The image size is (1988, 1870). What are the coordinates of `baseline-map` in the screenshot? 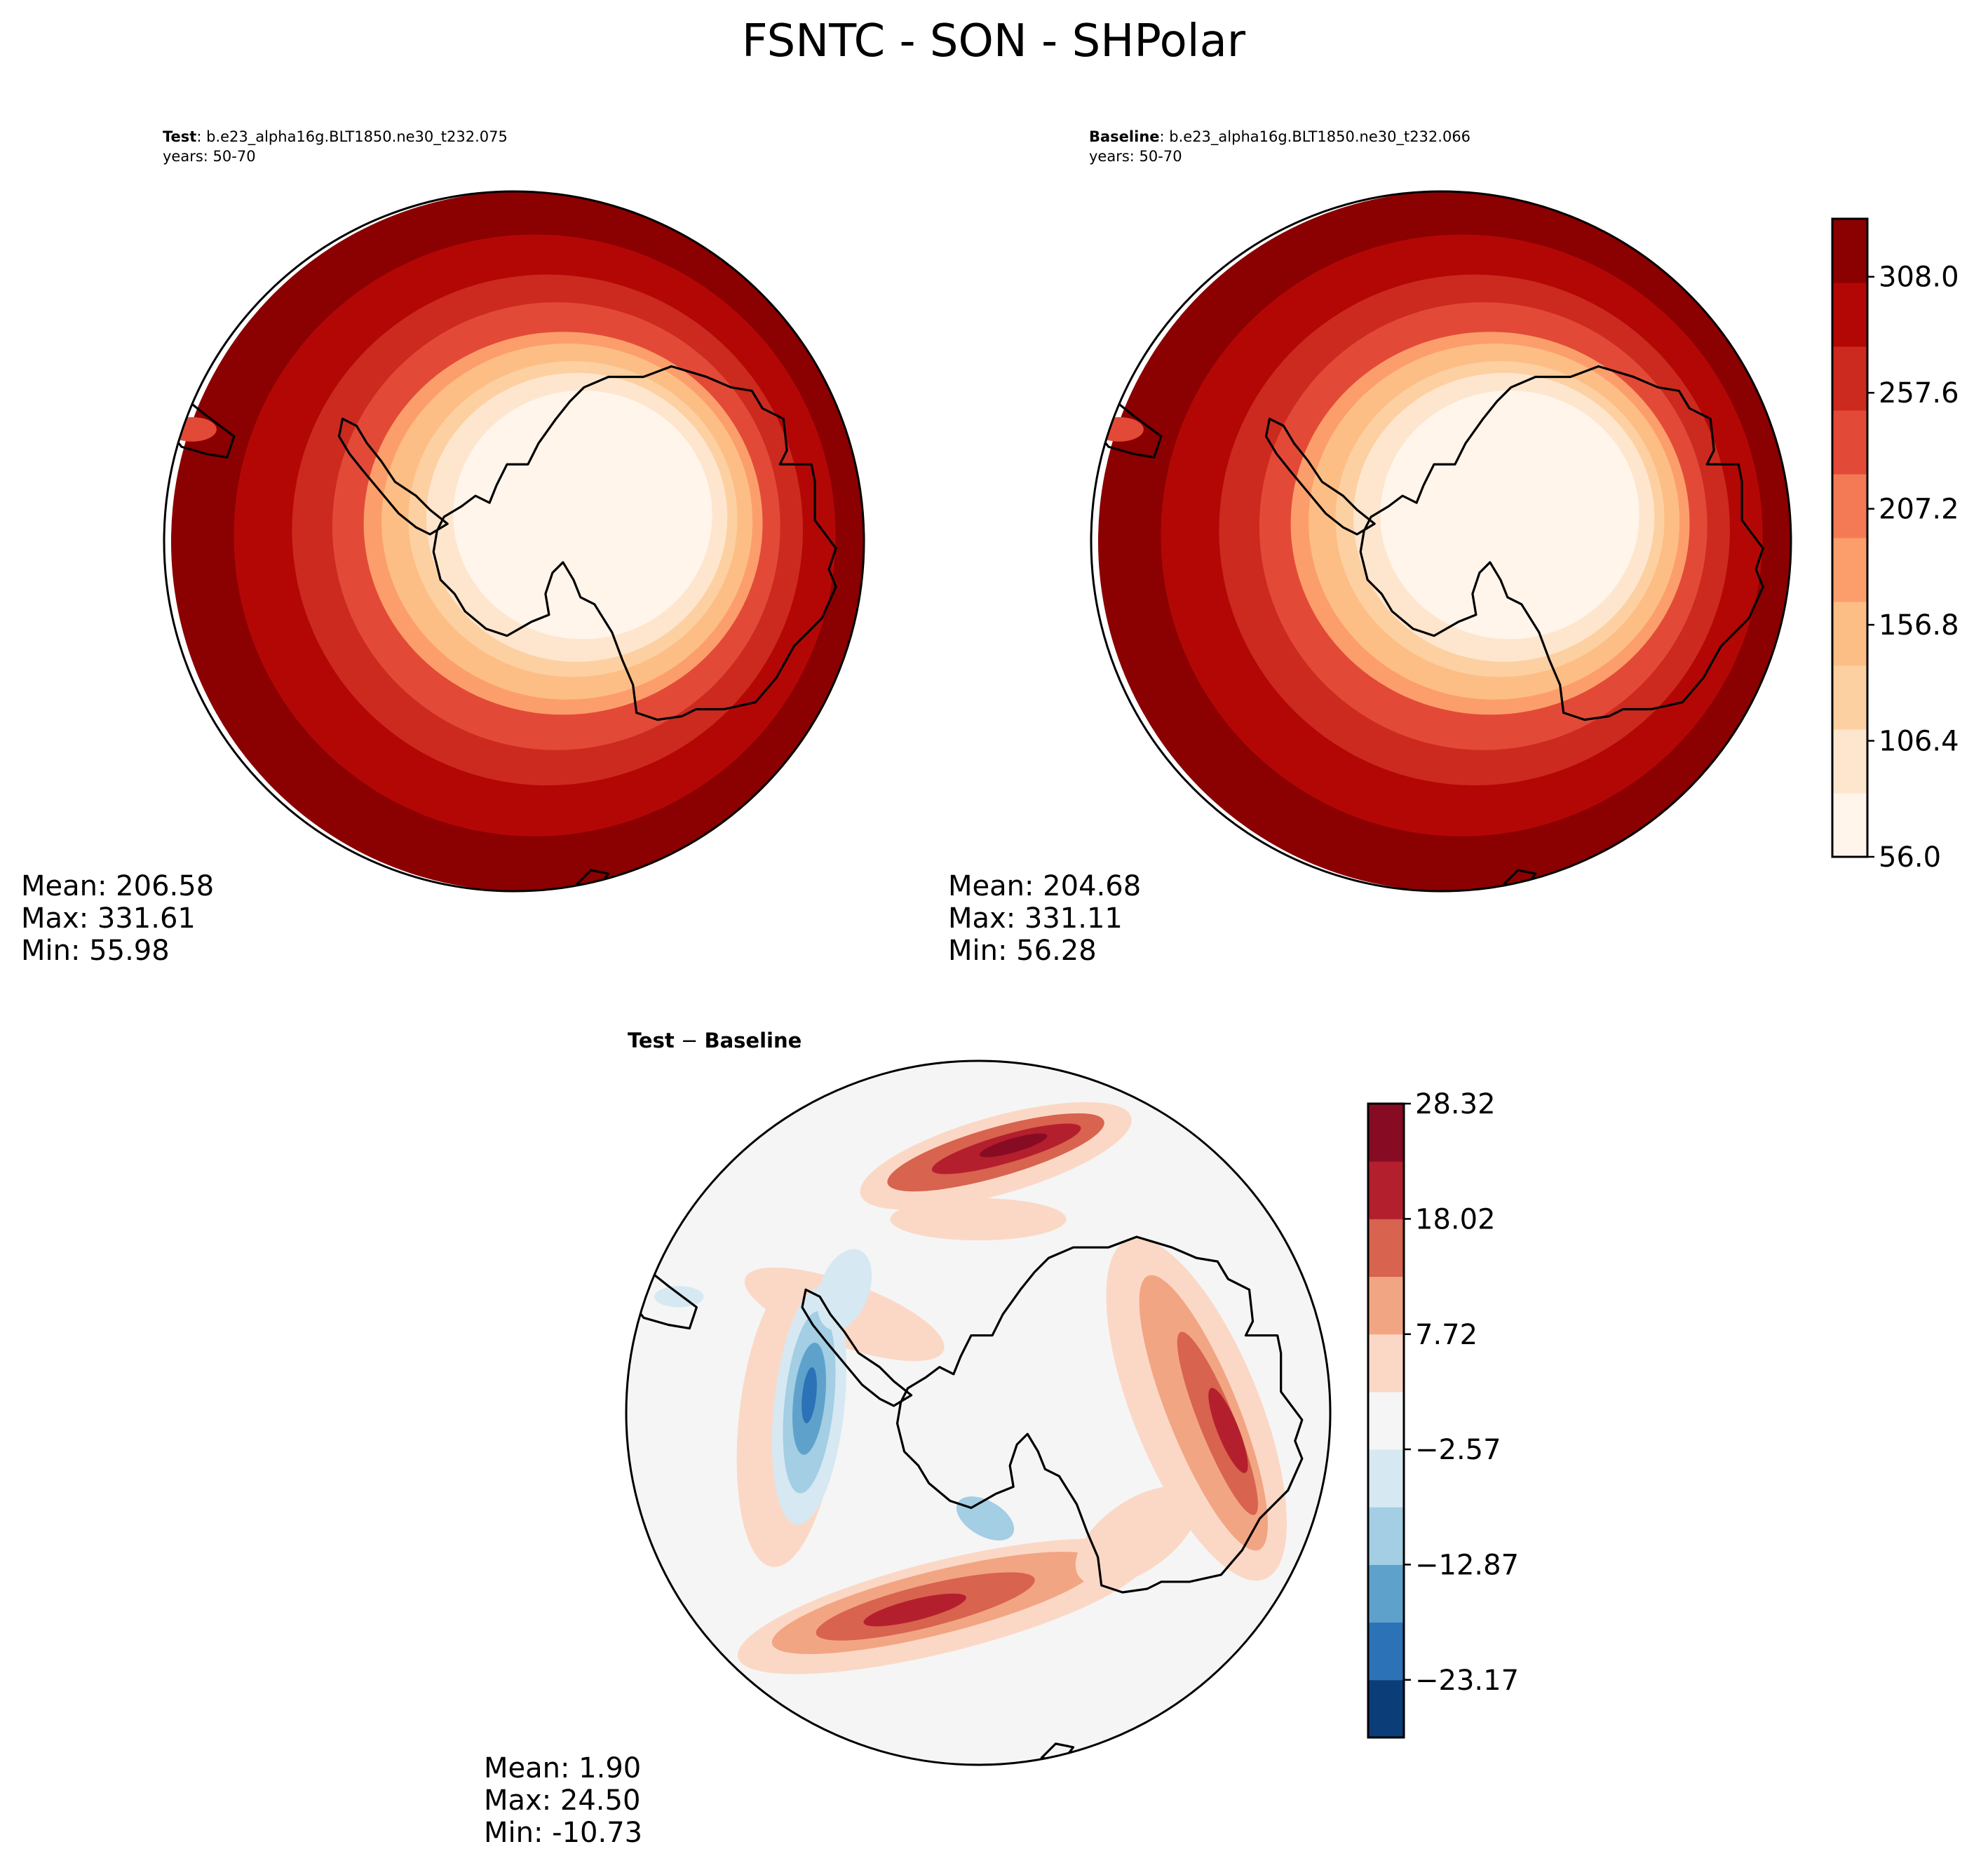 It's located at (1441, 541).